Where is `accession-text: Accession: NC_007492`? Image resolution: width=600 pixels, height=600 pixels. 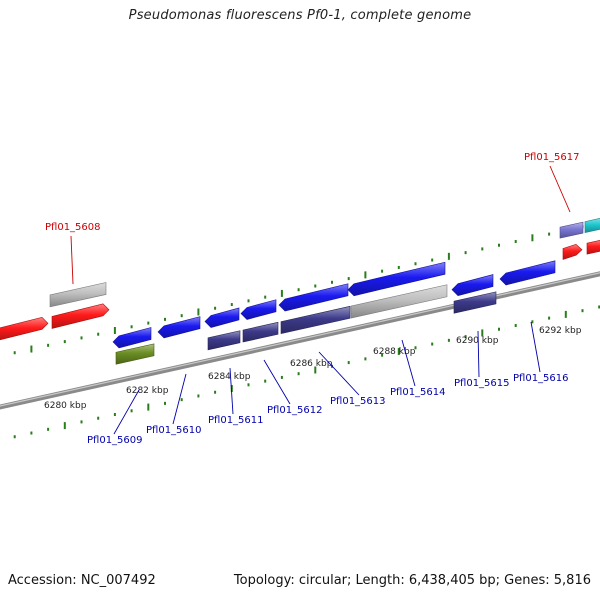
accession-text: Accession: NC_007492 is located at coordinates (82, 580).